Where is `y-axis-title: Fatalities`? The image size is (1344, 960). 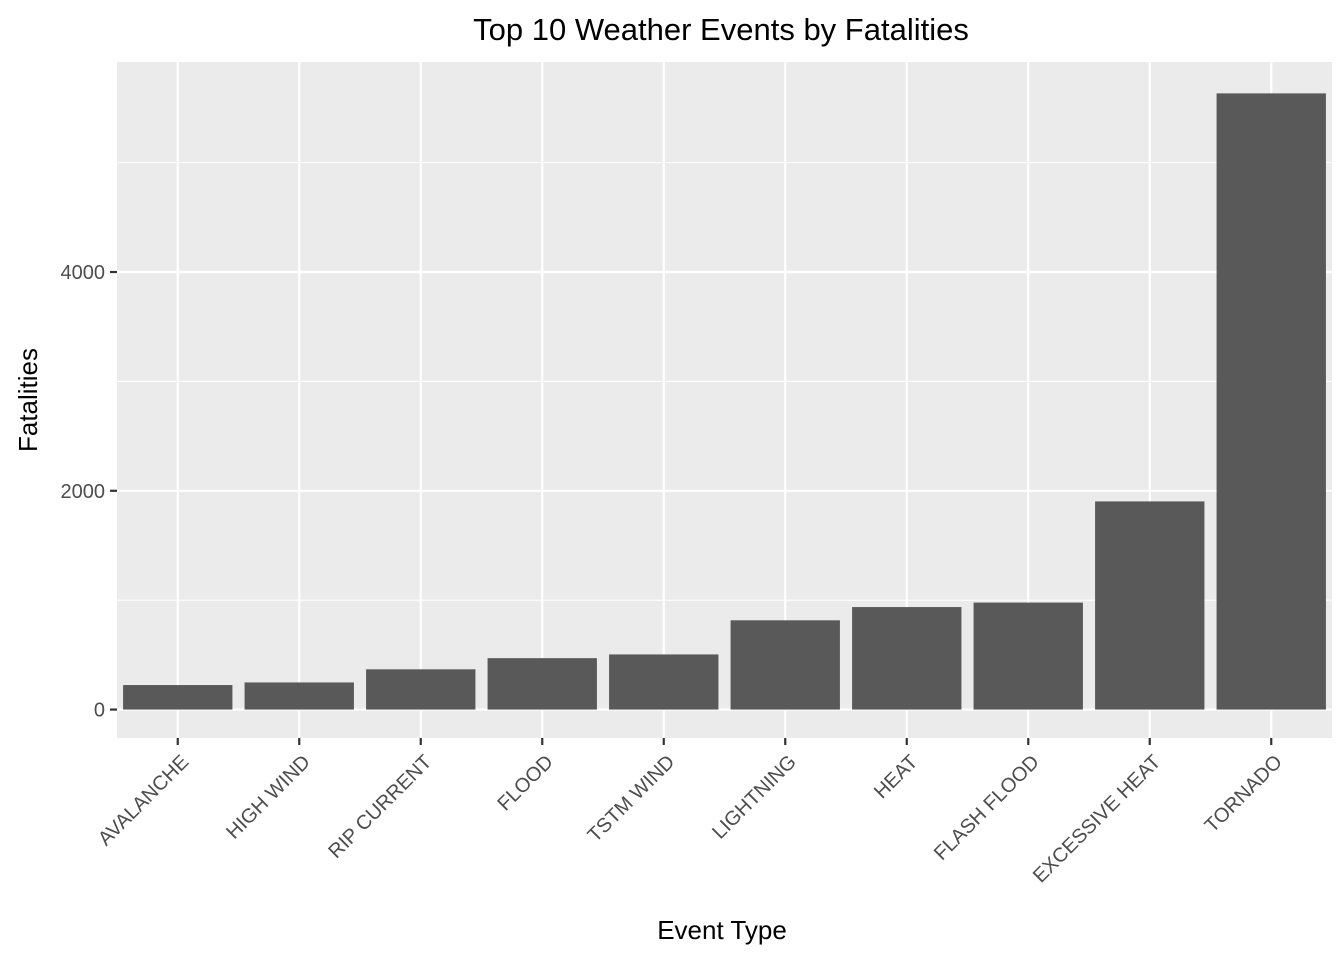
y-axis-title: Fatalities is located at coordinates (28, 400).